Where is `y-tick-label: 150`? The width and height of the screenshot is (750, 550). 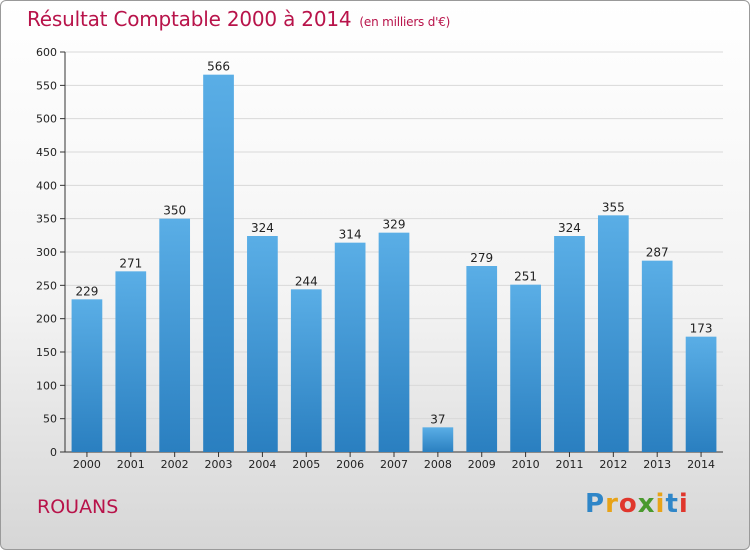
y-tick-label: 150 is located at coordinates (46, 352).